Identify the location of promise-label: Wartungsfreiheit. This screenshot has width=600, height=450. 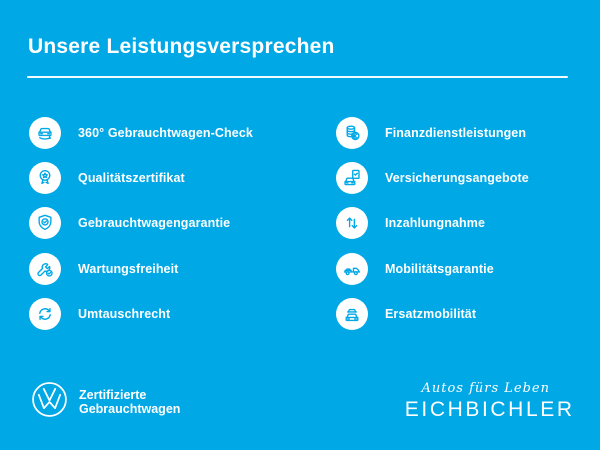
(128, 268).